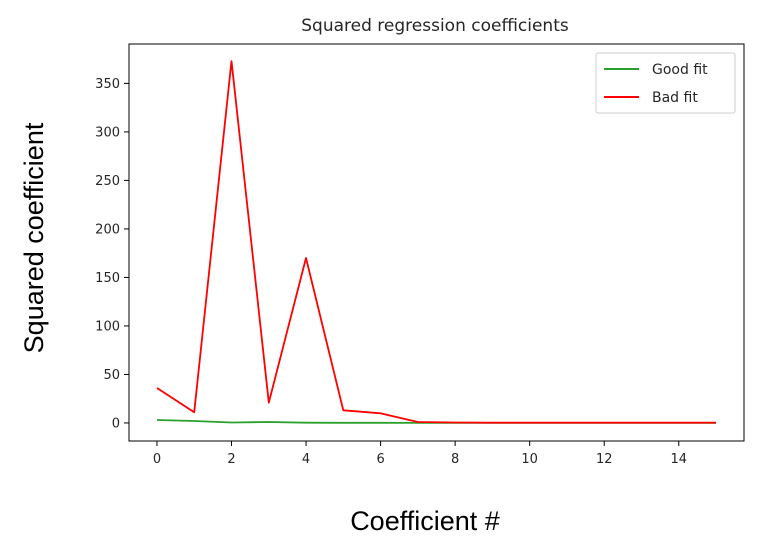 The image size is (764, 539). Describe the element at coordinates (435, 26) in the screenshot. I see `chart-title: Squared regression coefficients` at that location.